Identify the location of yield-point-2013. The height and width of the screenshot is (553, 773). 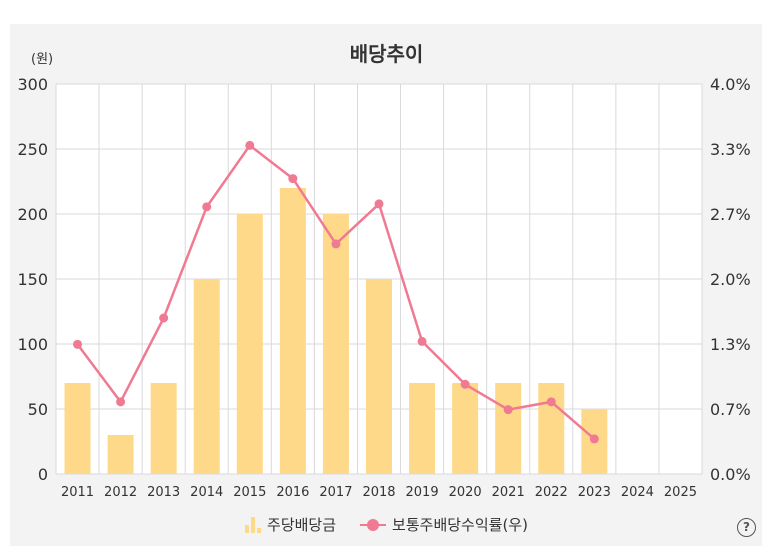
(164, 318).